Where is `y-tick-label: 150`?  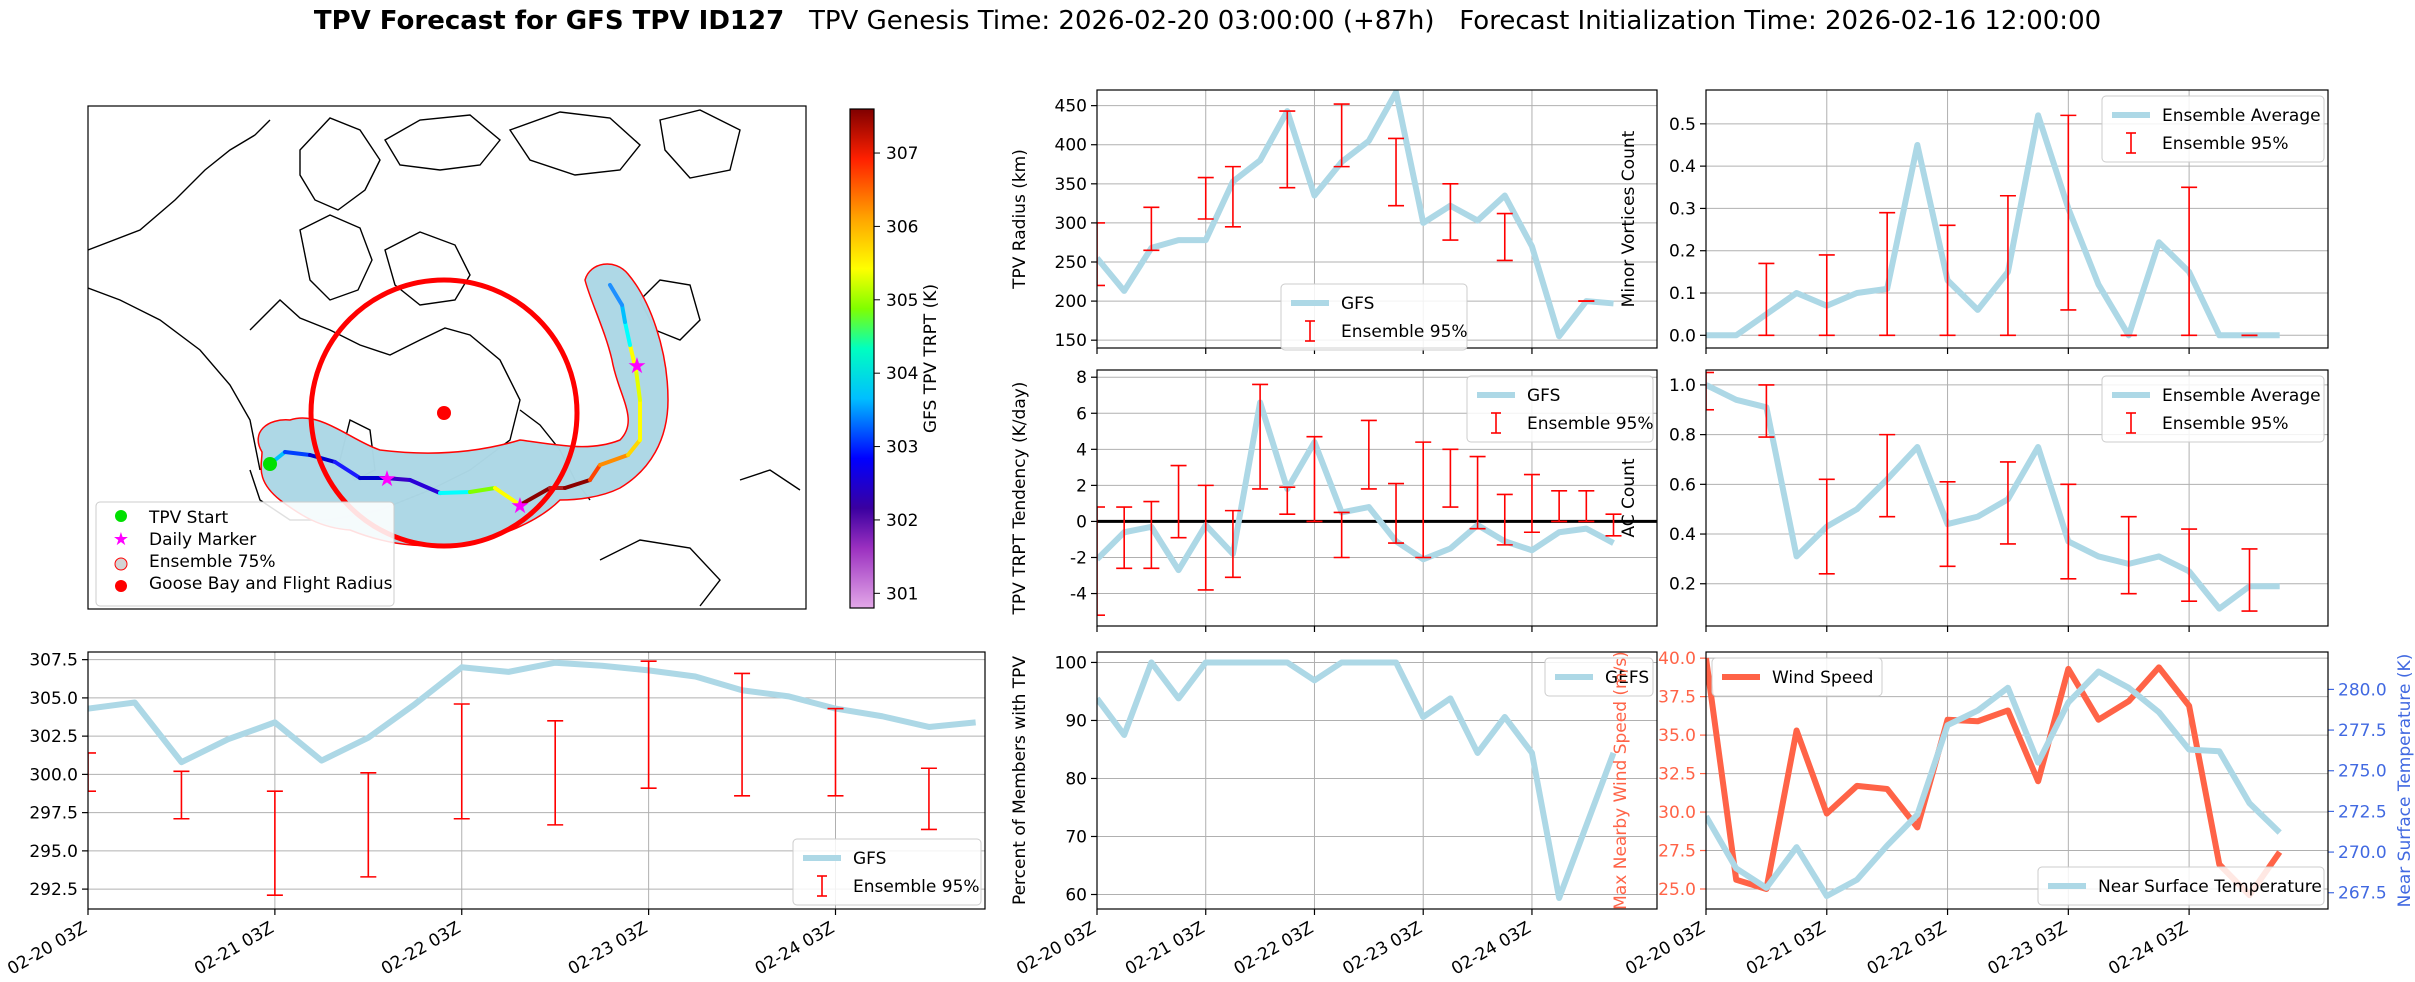 y-tick-label: 150 is located at coordinates (1071, 341).